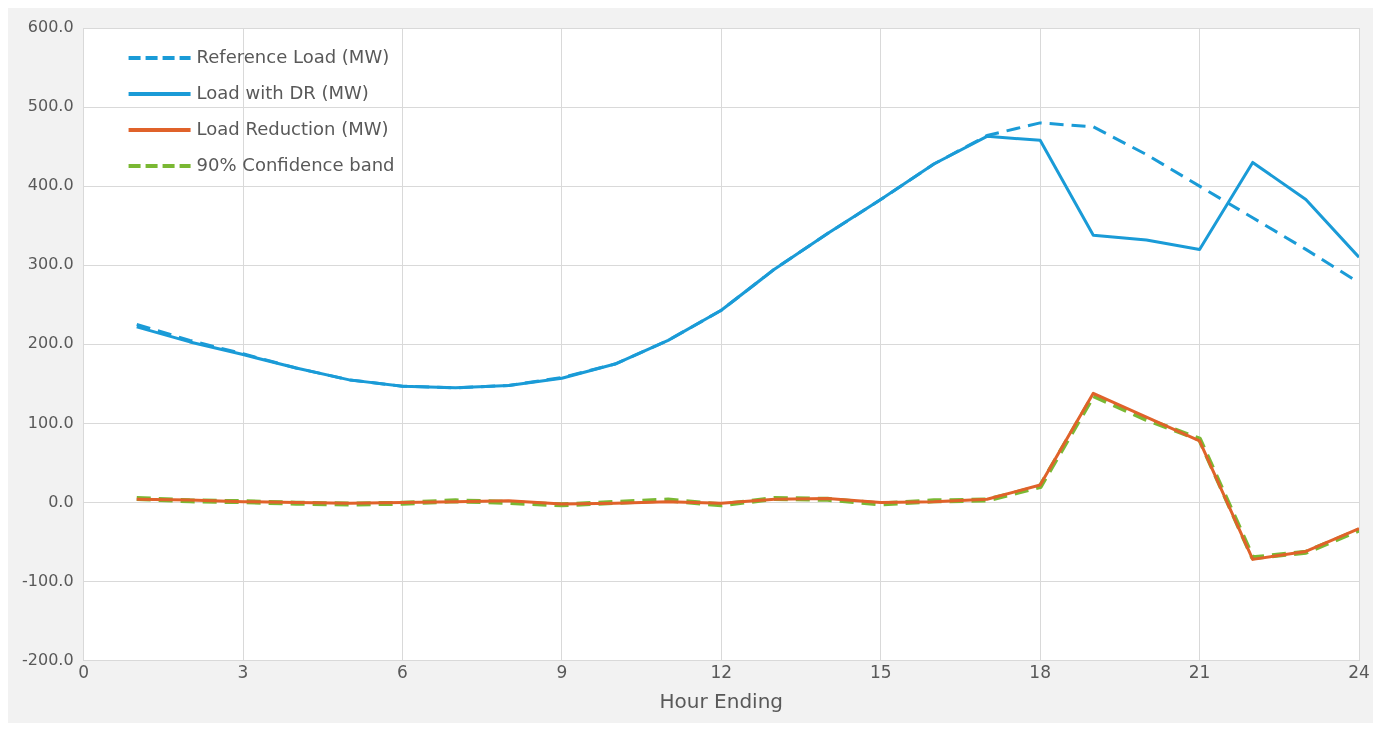  What do you see at coordinates (292, 128) in the screenshot?
I see `legend-label: Load Reduction (MW)` at bounding box center [292, 128].